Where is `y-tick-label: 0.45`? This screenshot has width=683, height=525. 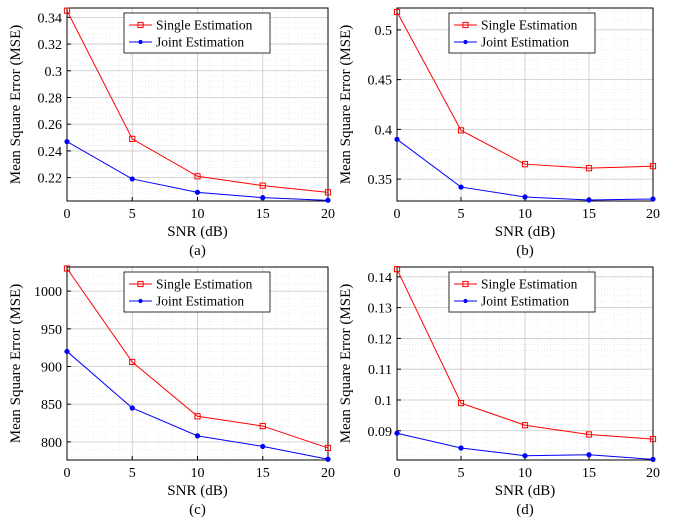 y-tick-label: 0.45 is located at coordinates (380, 81).